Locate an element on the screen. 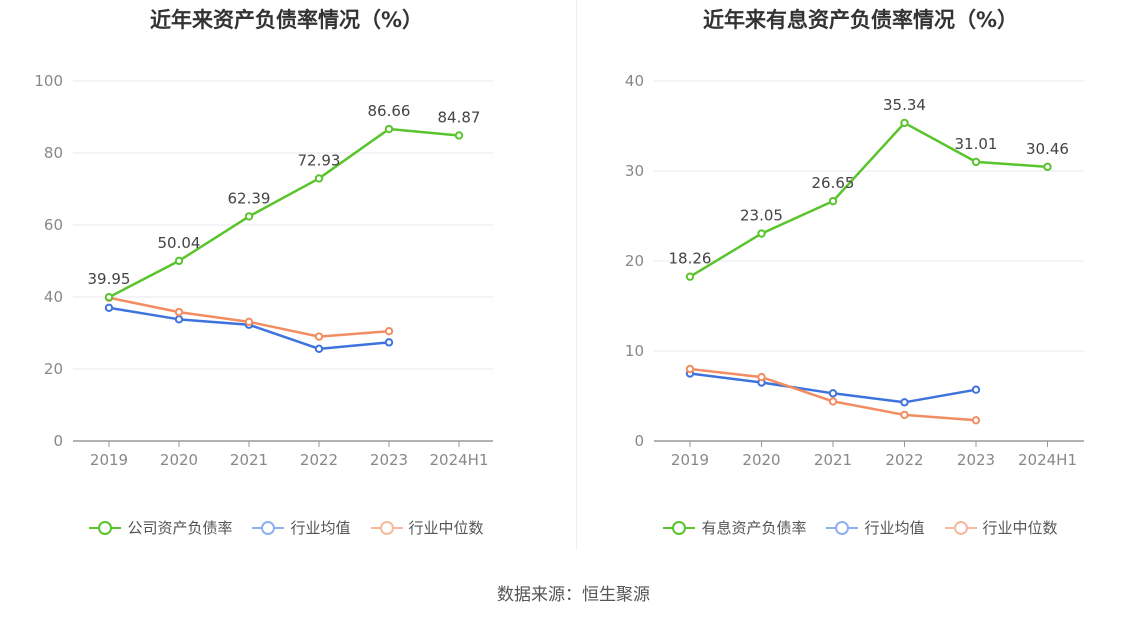 The width and height of the screenshot is (1147, 619). y-tick-label: 10 is located at coordinates (634, 351).